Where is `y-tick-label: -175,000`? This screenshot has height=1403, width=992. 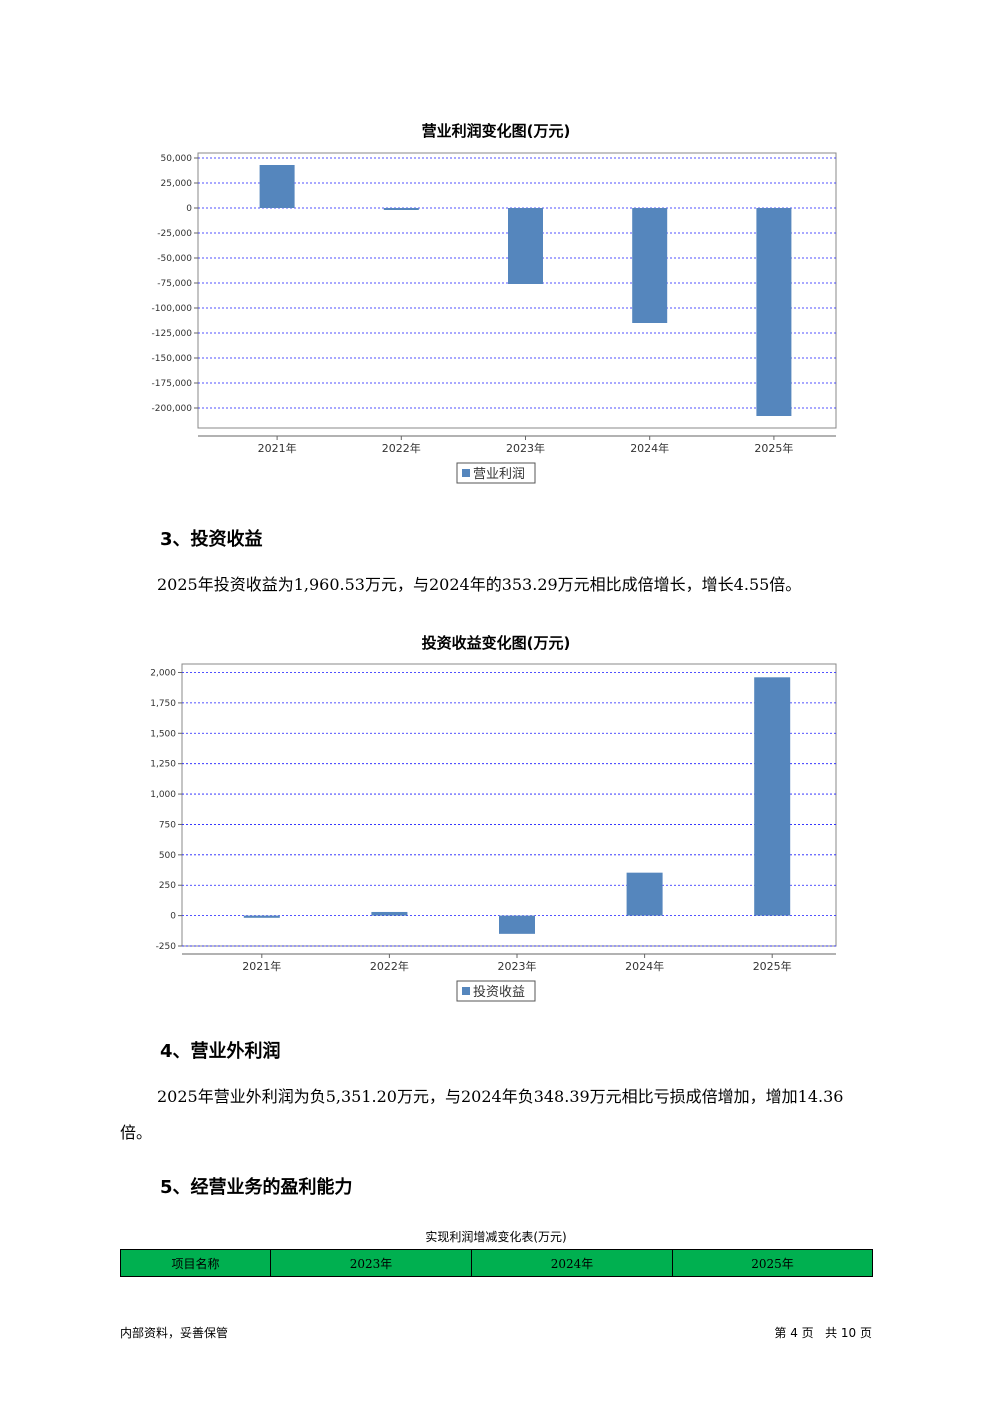 y-tick-label: -175,000 is located at coordinates (172, 384).